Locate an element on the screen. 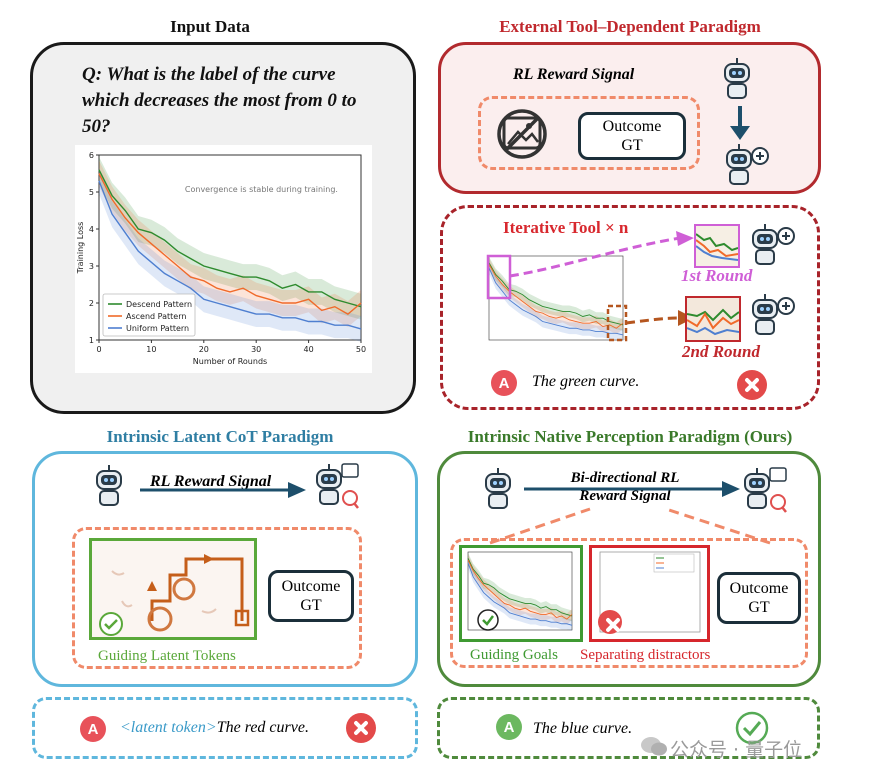 Image resolution: width=872 pixels, height=784 pixels. down-arrow-icon is located at coordinates (740, 126).